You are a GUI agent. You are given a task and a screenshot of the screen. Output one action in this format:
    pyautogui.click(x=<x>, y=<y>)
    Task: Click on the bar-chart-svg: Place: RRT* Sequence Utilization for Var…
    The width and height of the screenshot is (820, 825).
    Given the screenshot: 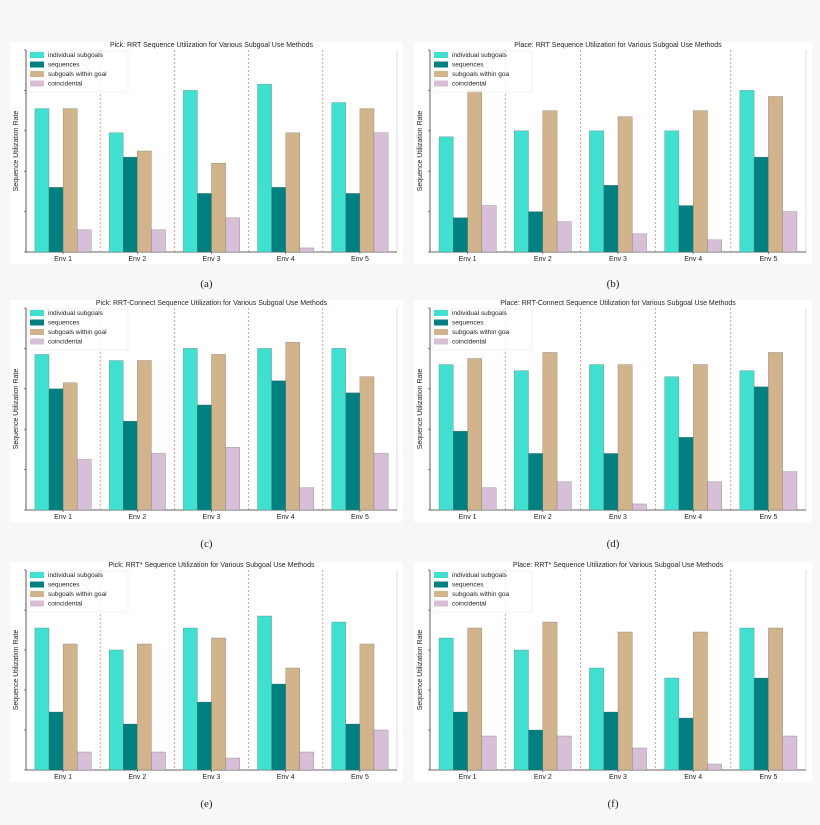 What is the action you would take?
    pyautogui.click(x=612, y=671)
    